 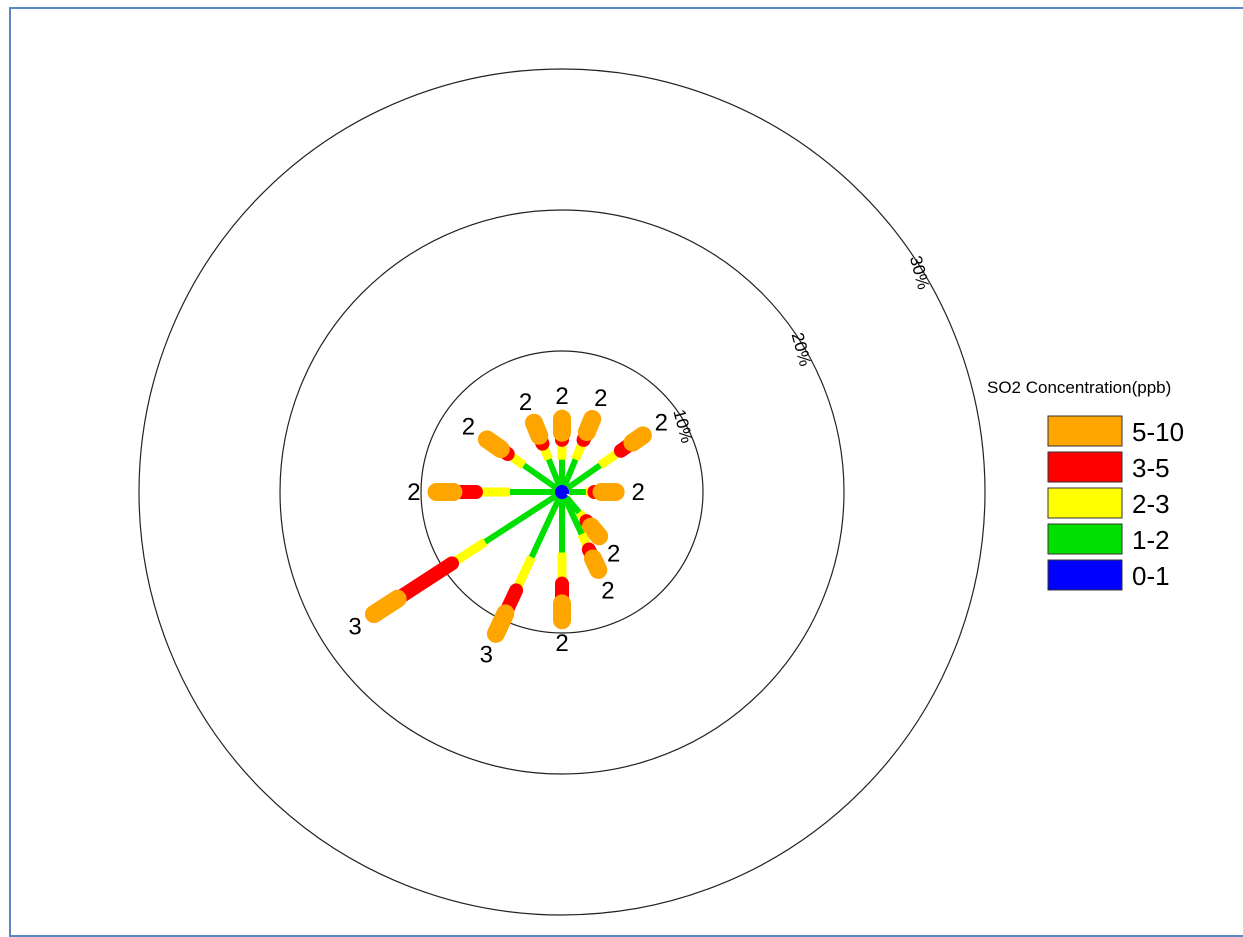 I want to click on spoke-11: 2, so click(x=541, y=441).